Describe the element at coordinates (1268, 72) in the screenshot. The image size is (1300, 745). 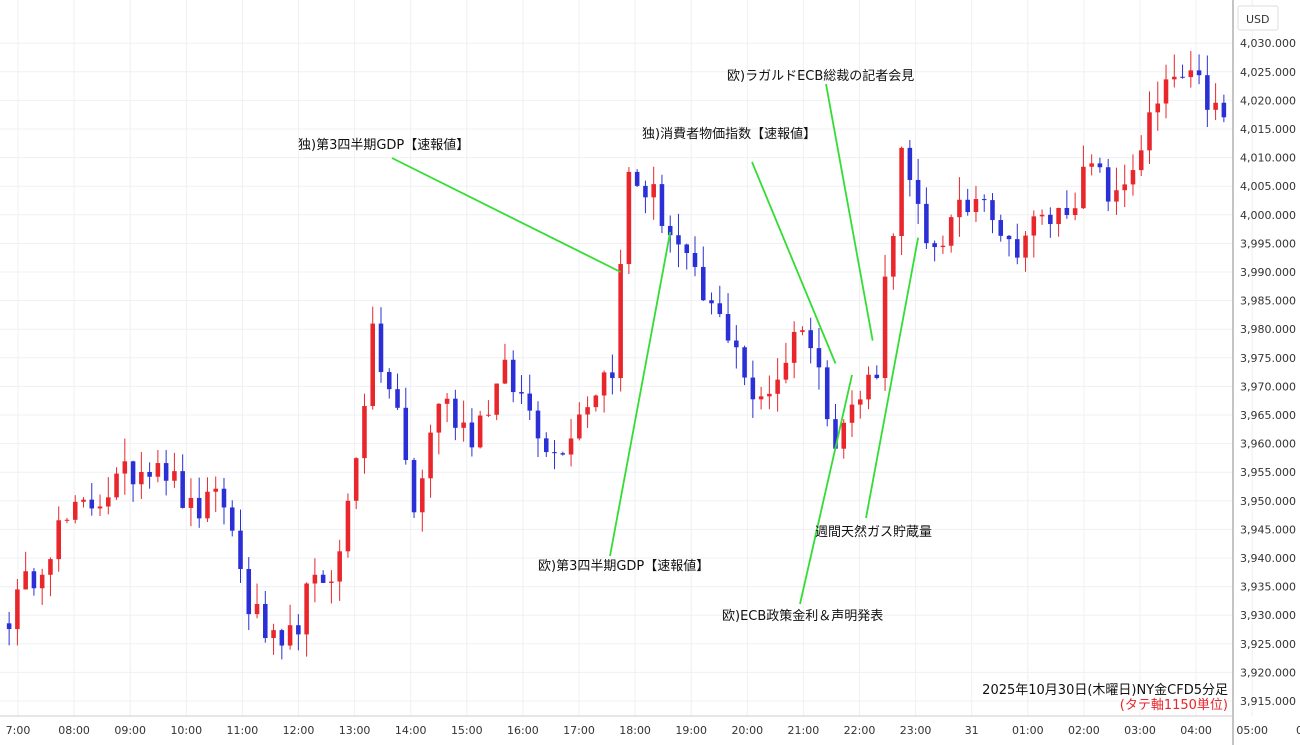
I see `y-tick-label: 4,025.000` at that location.